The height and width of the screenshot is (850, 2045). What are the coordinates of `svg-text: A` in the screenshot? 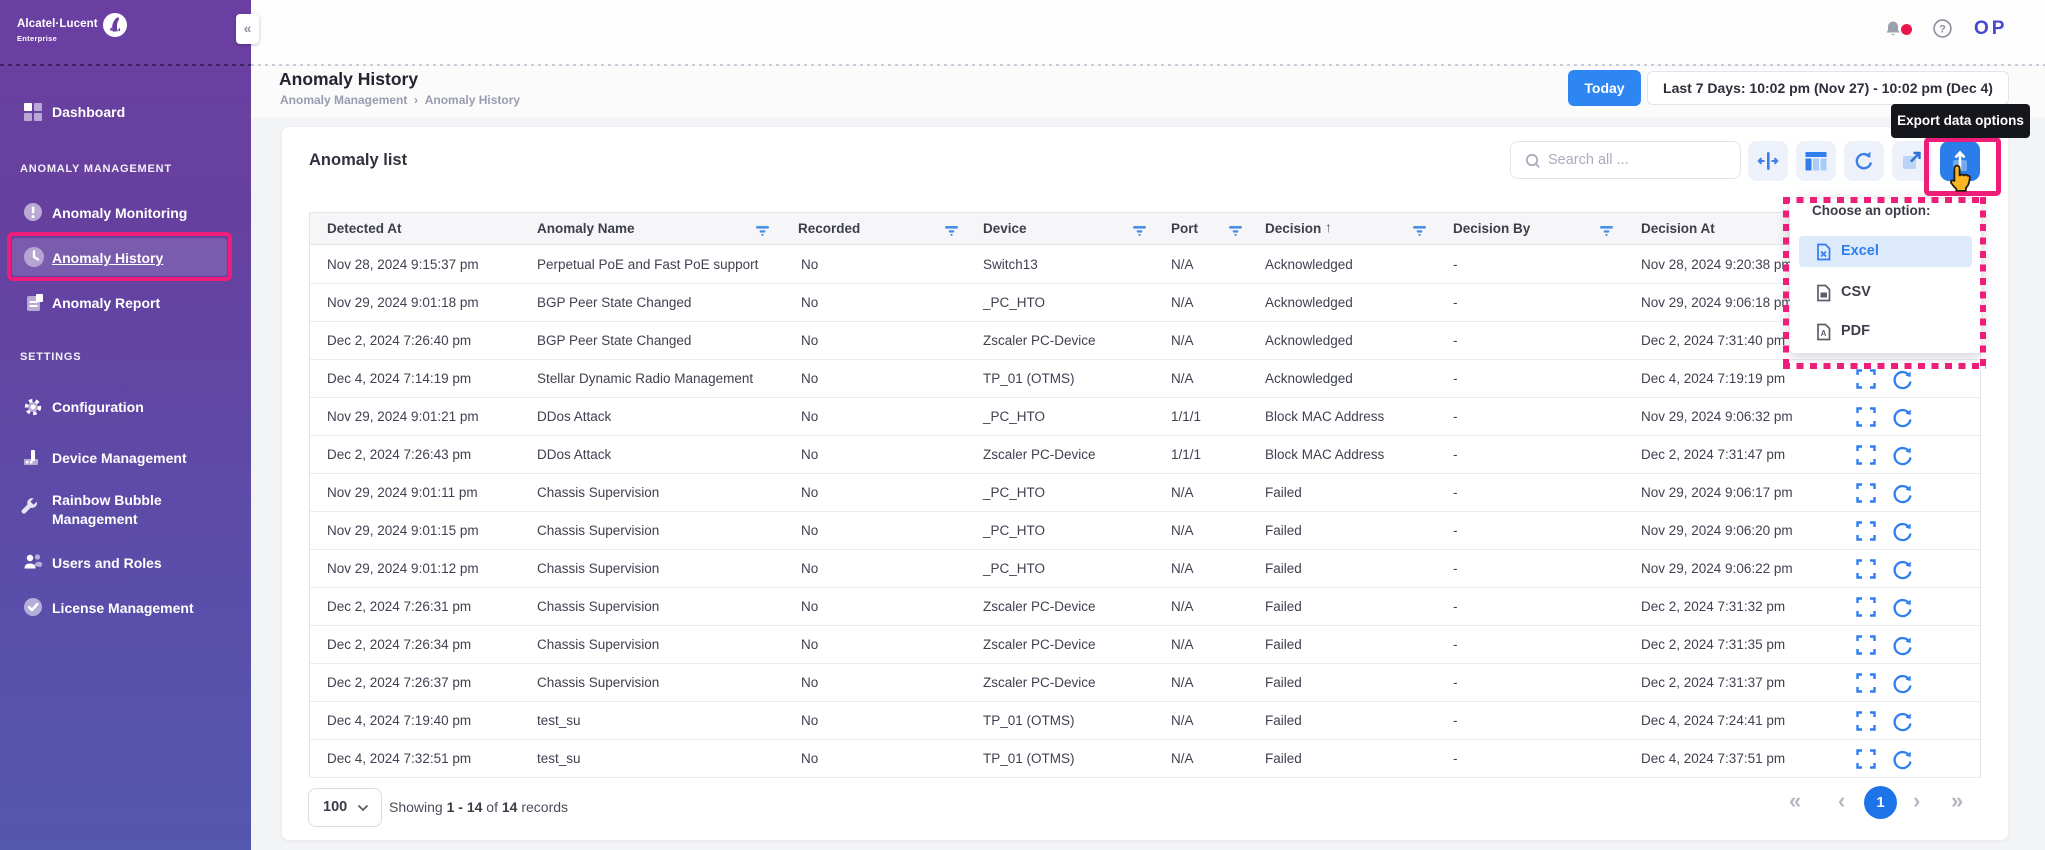 It's located at (1824, 333).